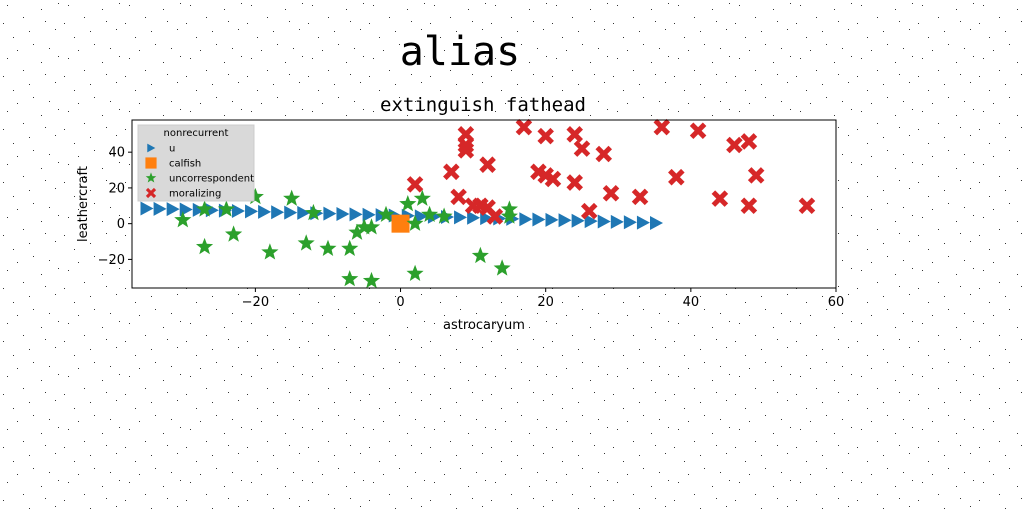 This screenshot has height=512, width=1024. What do you see at coordinates (195, 194) in the screenshot?
I see `legend-label-moralizing: moralizing` at bounding box center [195, 194].